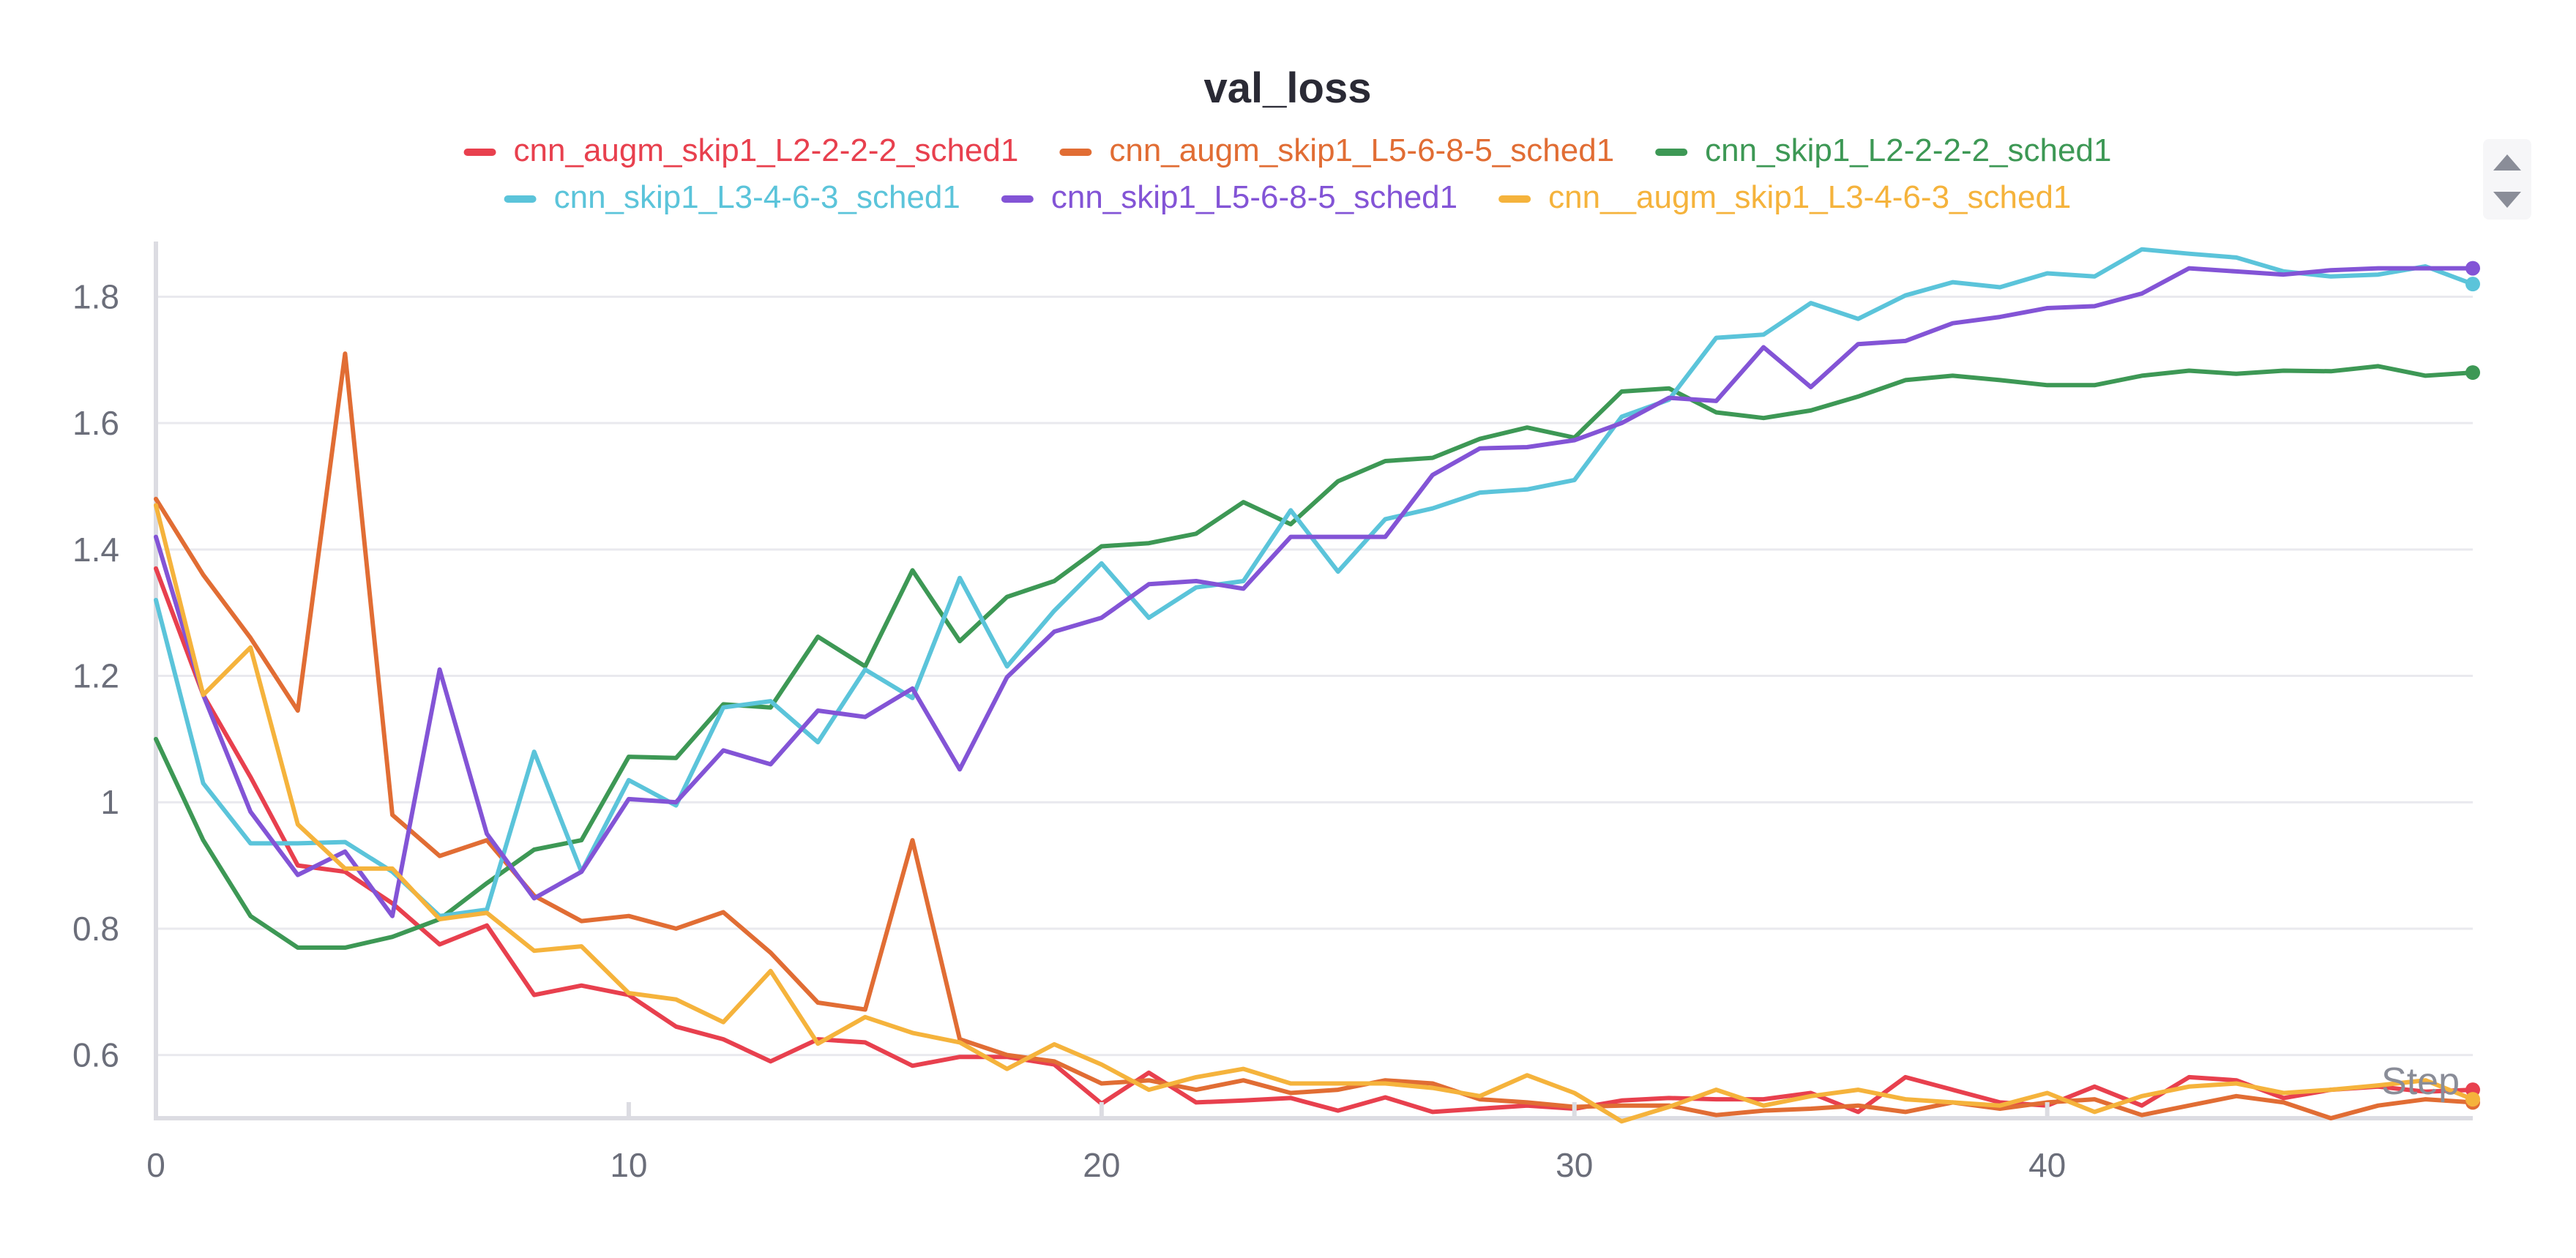 The height and width of the screenshot is (1258, 2576). I want to click on legend-label-5: cnn__augm_skip1_L3-4-6-3_sched1, so click(1809, 197).